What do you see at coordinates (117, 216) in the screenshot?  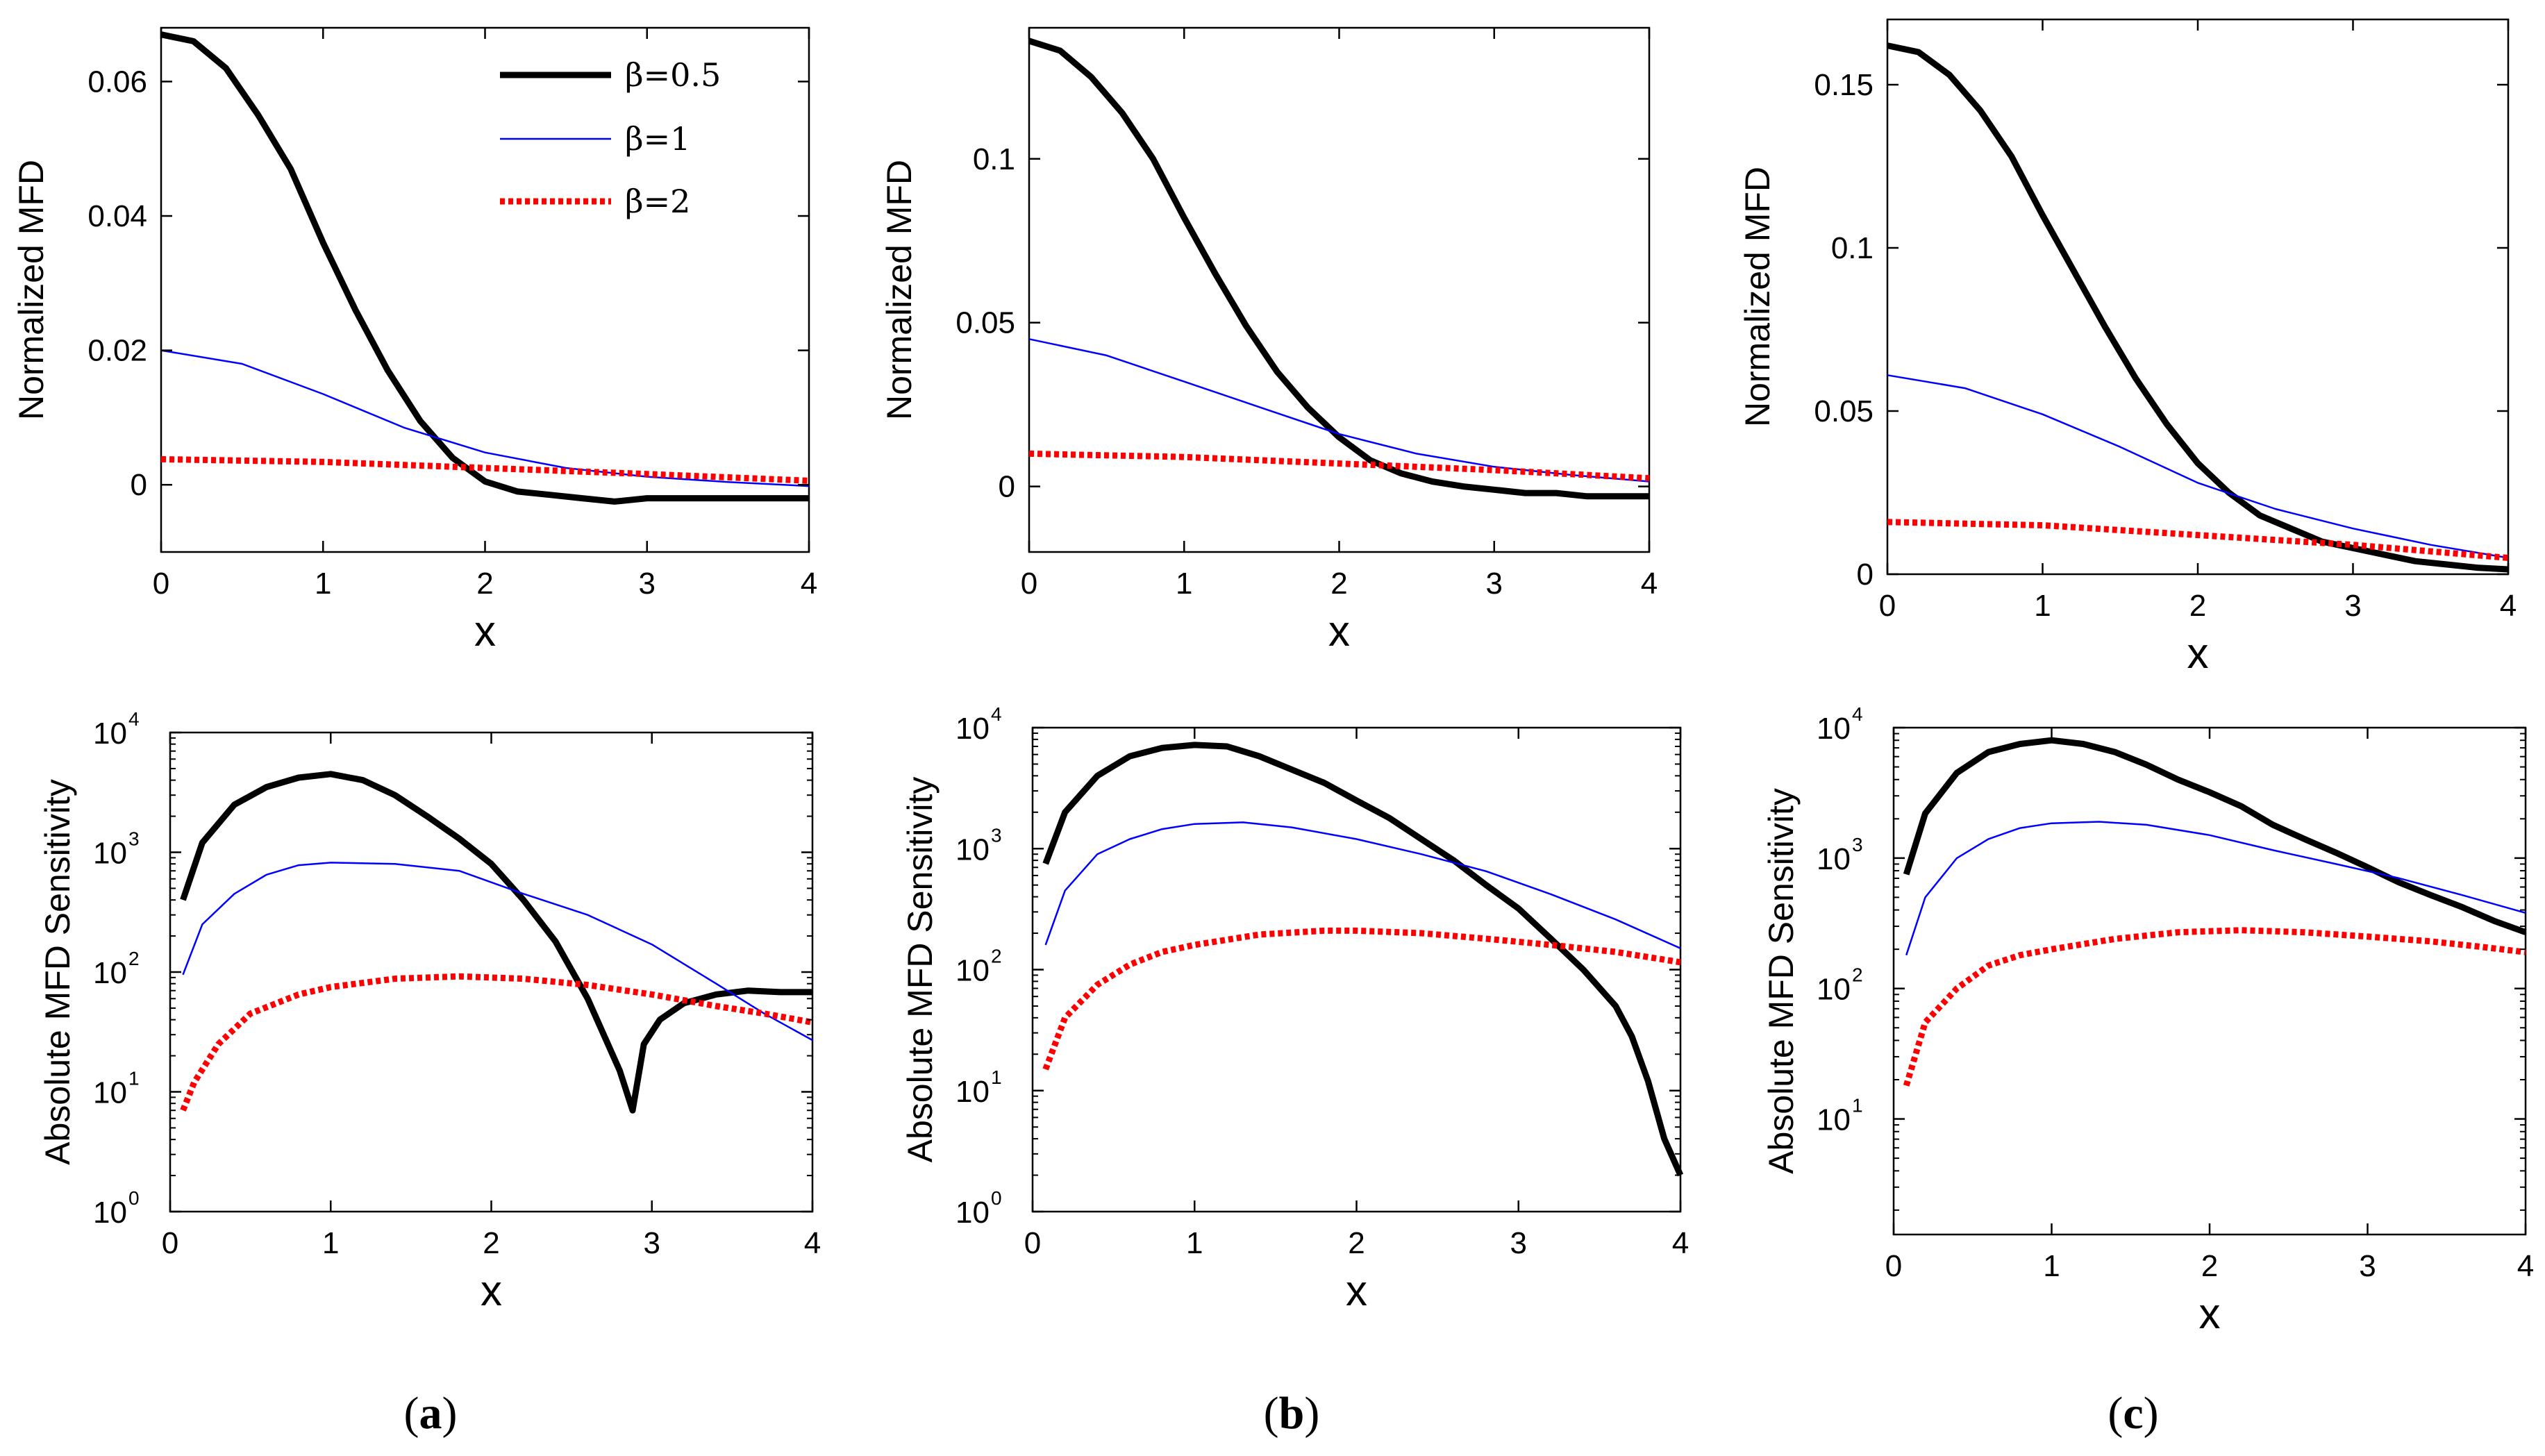 I see `y-tick-label: 0.04` at bounding box center [117, 216].